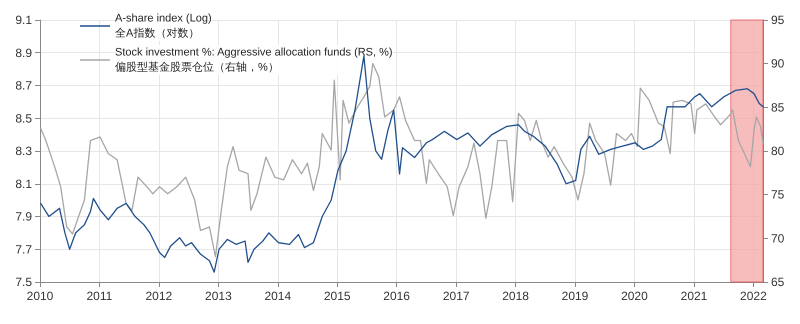  What do you see at coordinates (99, 296) in the screenshot?
I see `x-tick-label: 2011` at bounding box center [99, 296].